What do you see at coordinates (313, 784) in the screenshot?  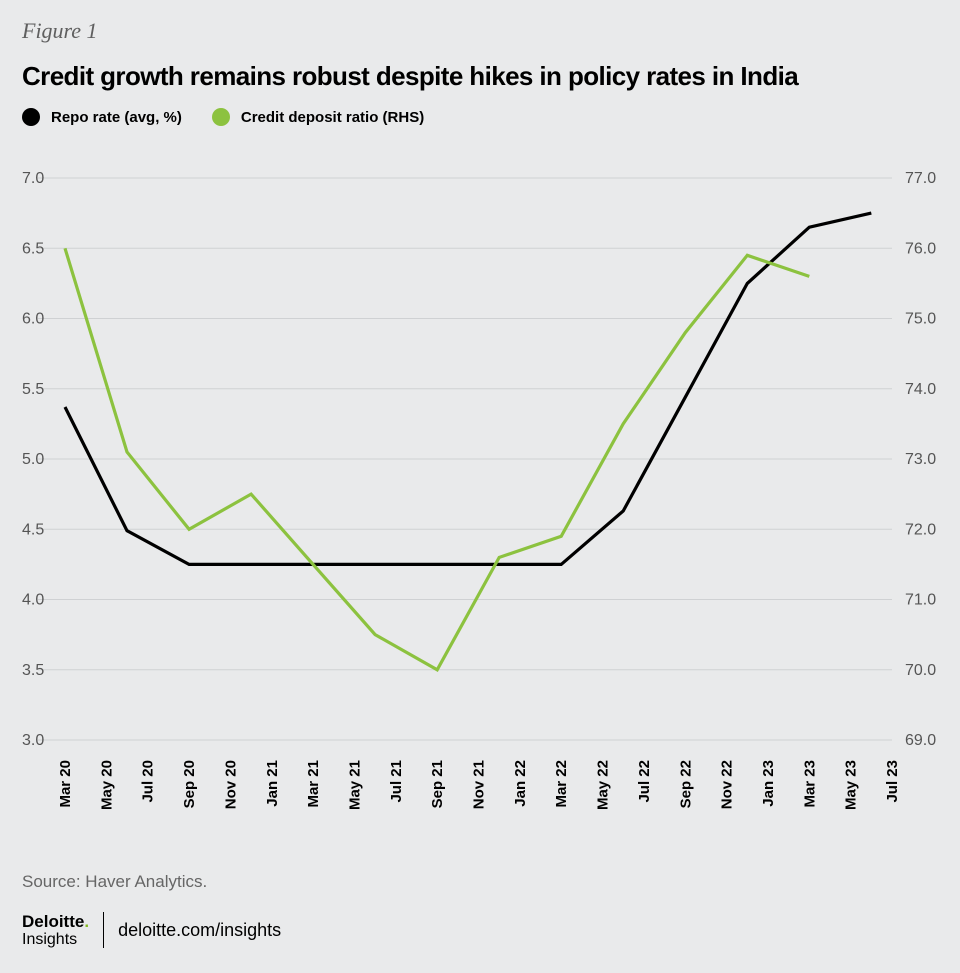 I see `x-tick-label: Mar 21` at bounding box center [313, 784].